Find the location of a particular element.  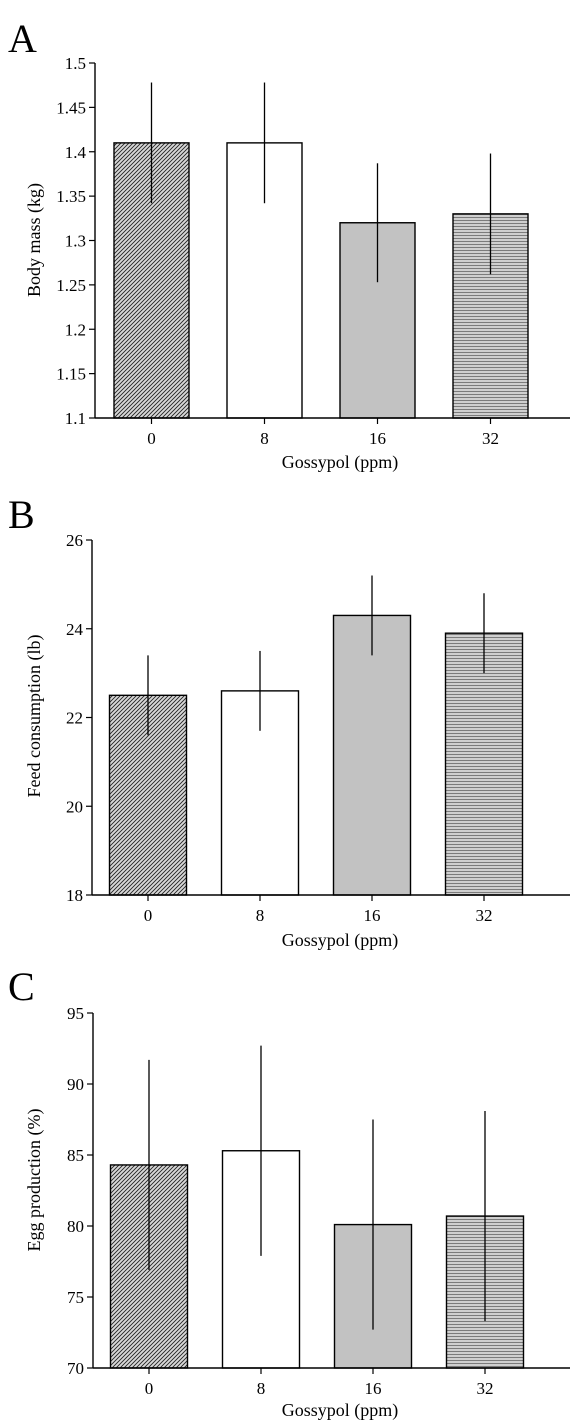

y-tick-label-b-1: 20 is located at coordinates (74, 806).